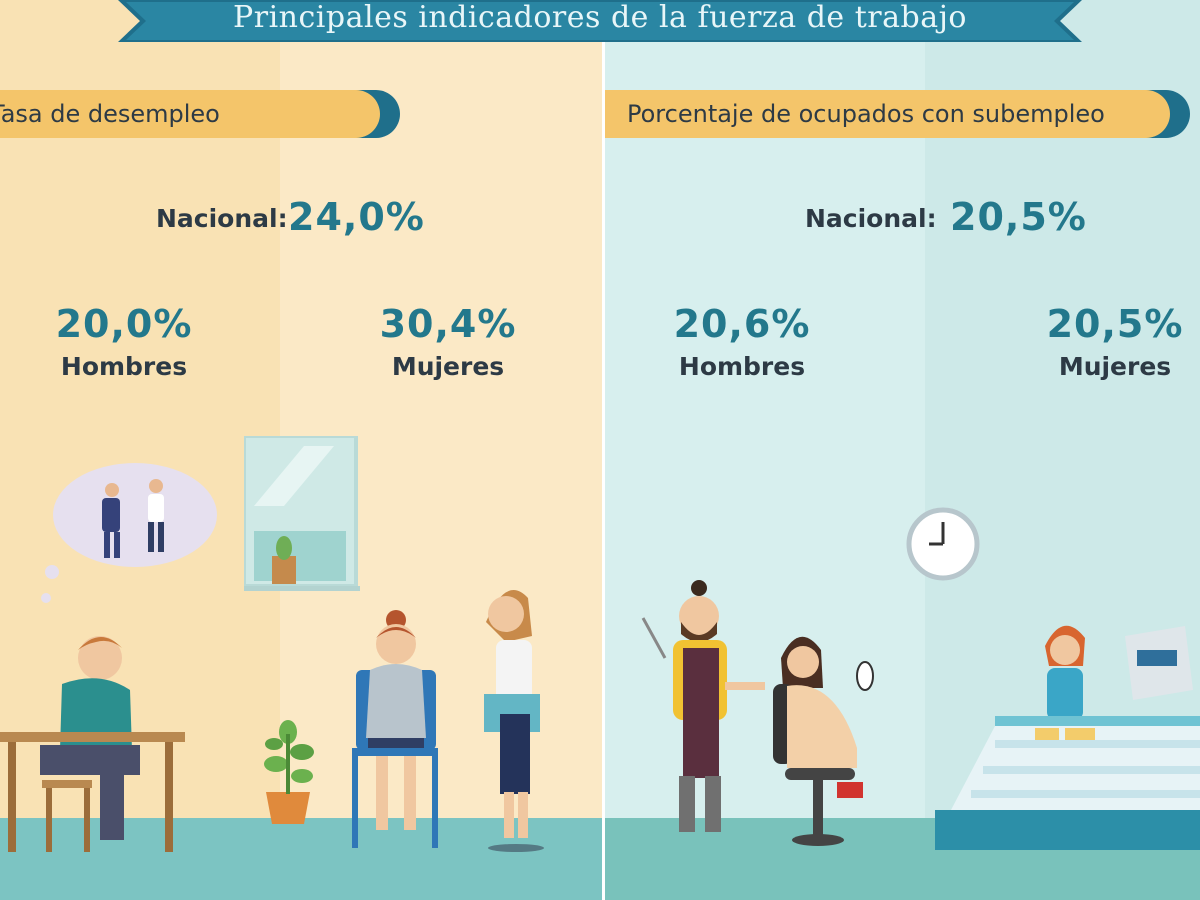  Describe the element at coordinates (302, 513) in the screenshot. I see `window-illustration` at that location.